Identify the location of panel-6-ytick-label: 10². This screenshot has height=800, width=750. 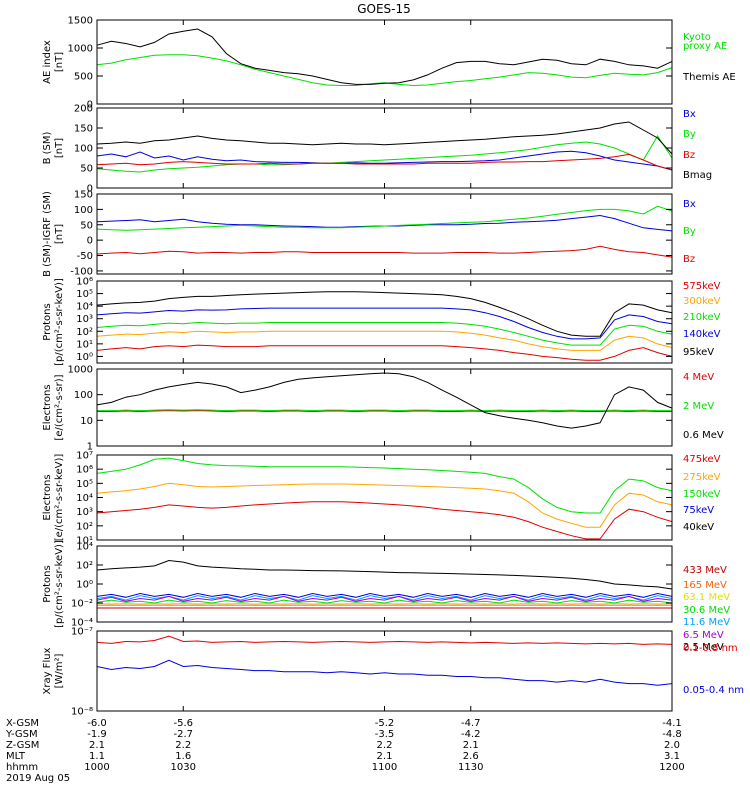
(84, 526).